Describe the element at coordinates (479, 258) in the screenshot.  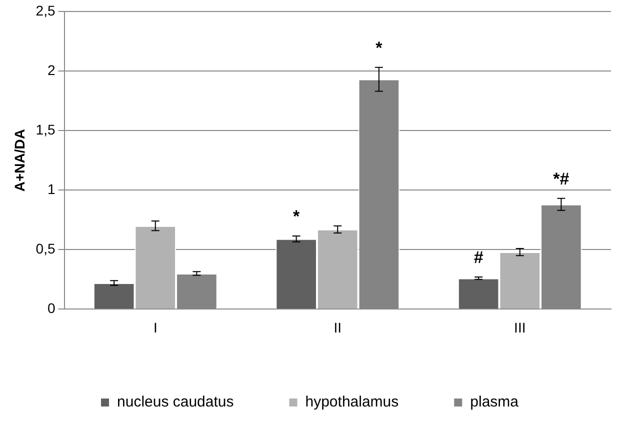
I see `data-label: #` at that location.